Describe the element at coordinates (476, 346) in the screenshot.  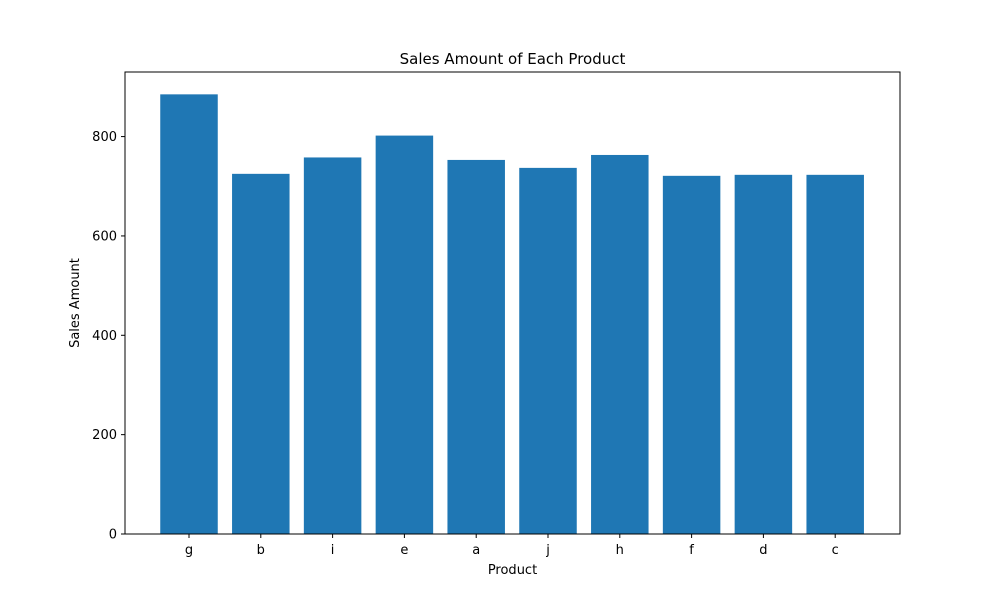
I see `bar-a` at that location.